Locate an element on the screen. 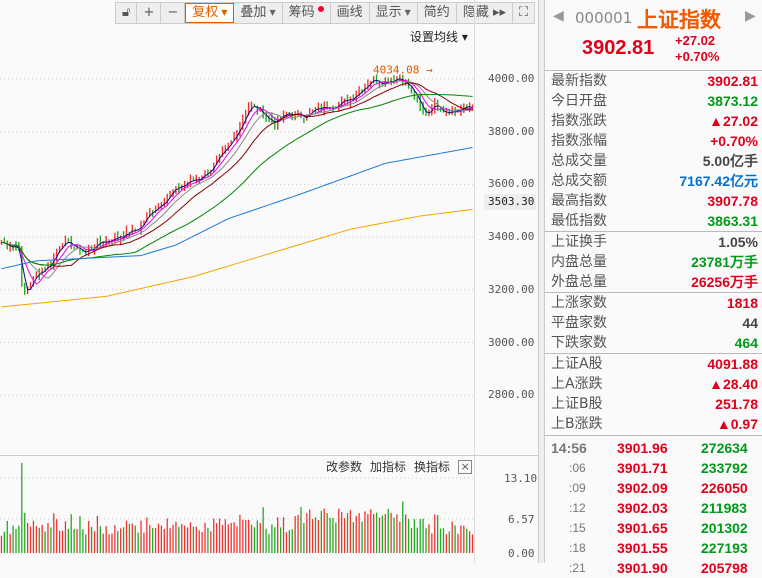 This screenshot has height=578, width=762. toolbar-0: 复权 ▼ is located at coordinates (210, 13).